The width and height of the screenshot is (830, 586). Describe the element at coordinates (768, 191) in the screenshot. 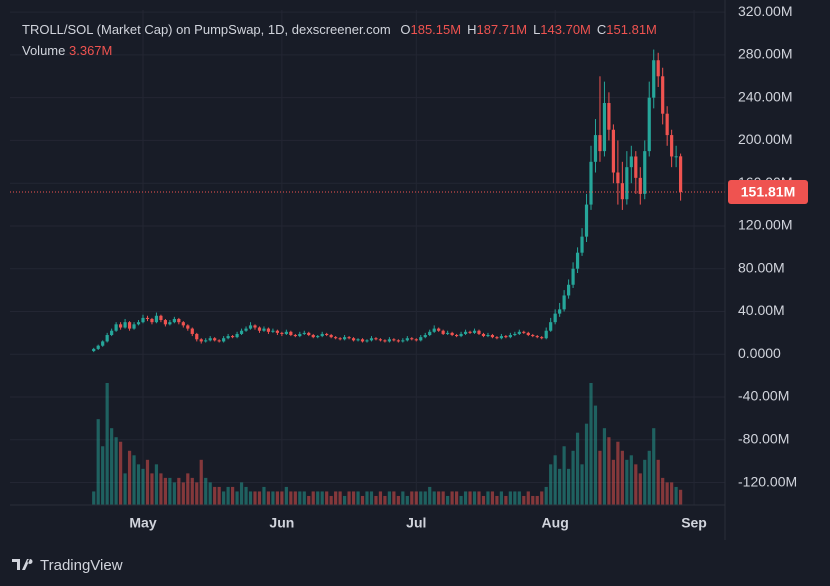

I see `last-price-box` at that location.